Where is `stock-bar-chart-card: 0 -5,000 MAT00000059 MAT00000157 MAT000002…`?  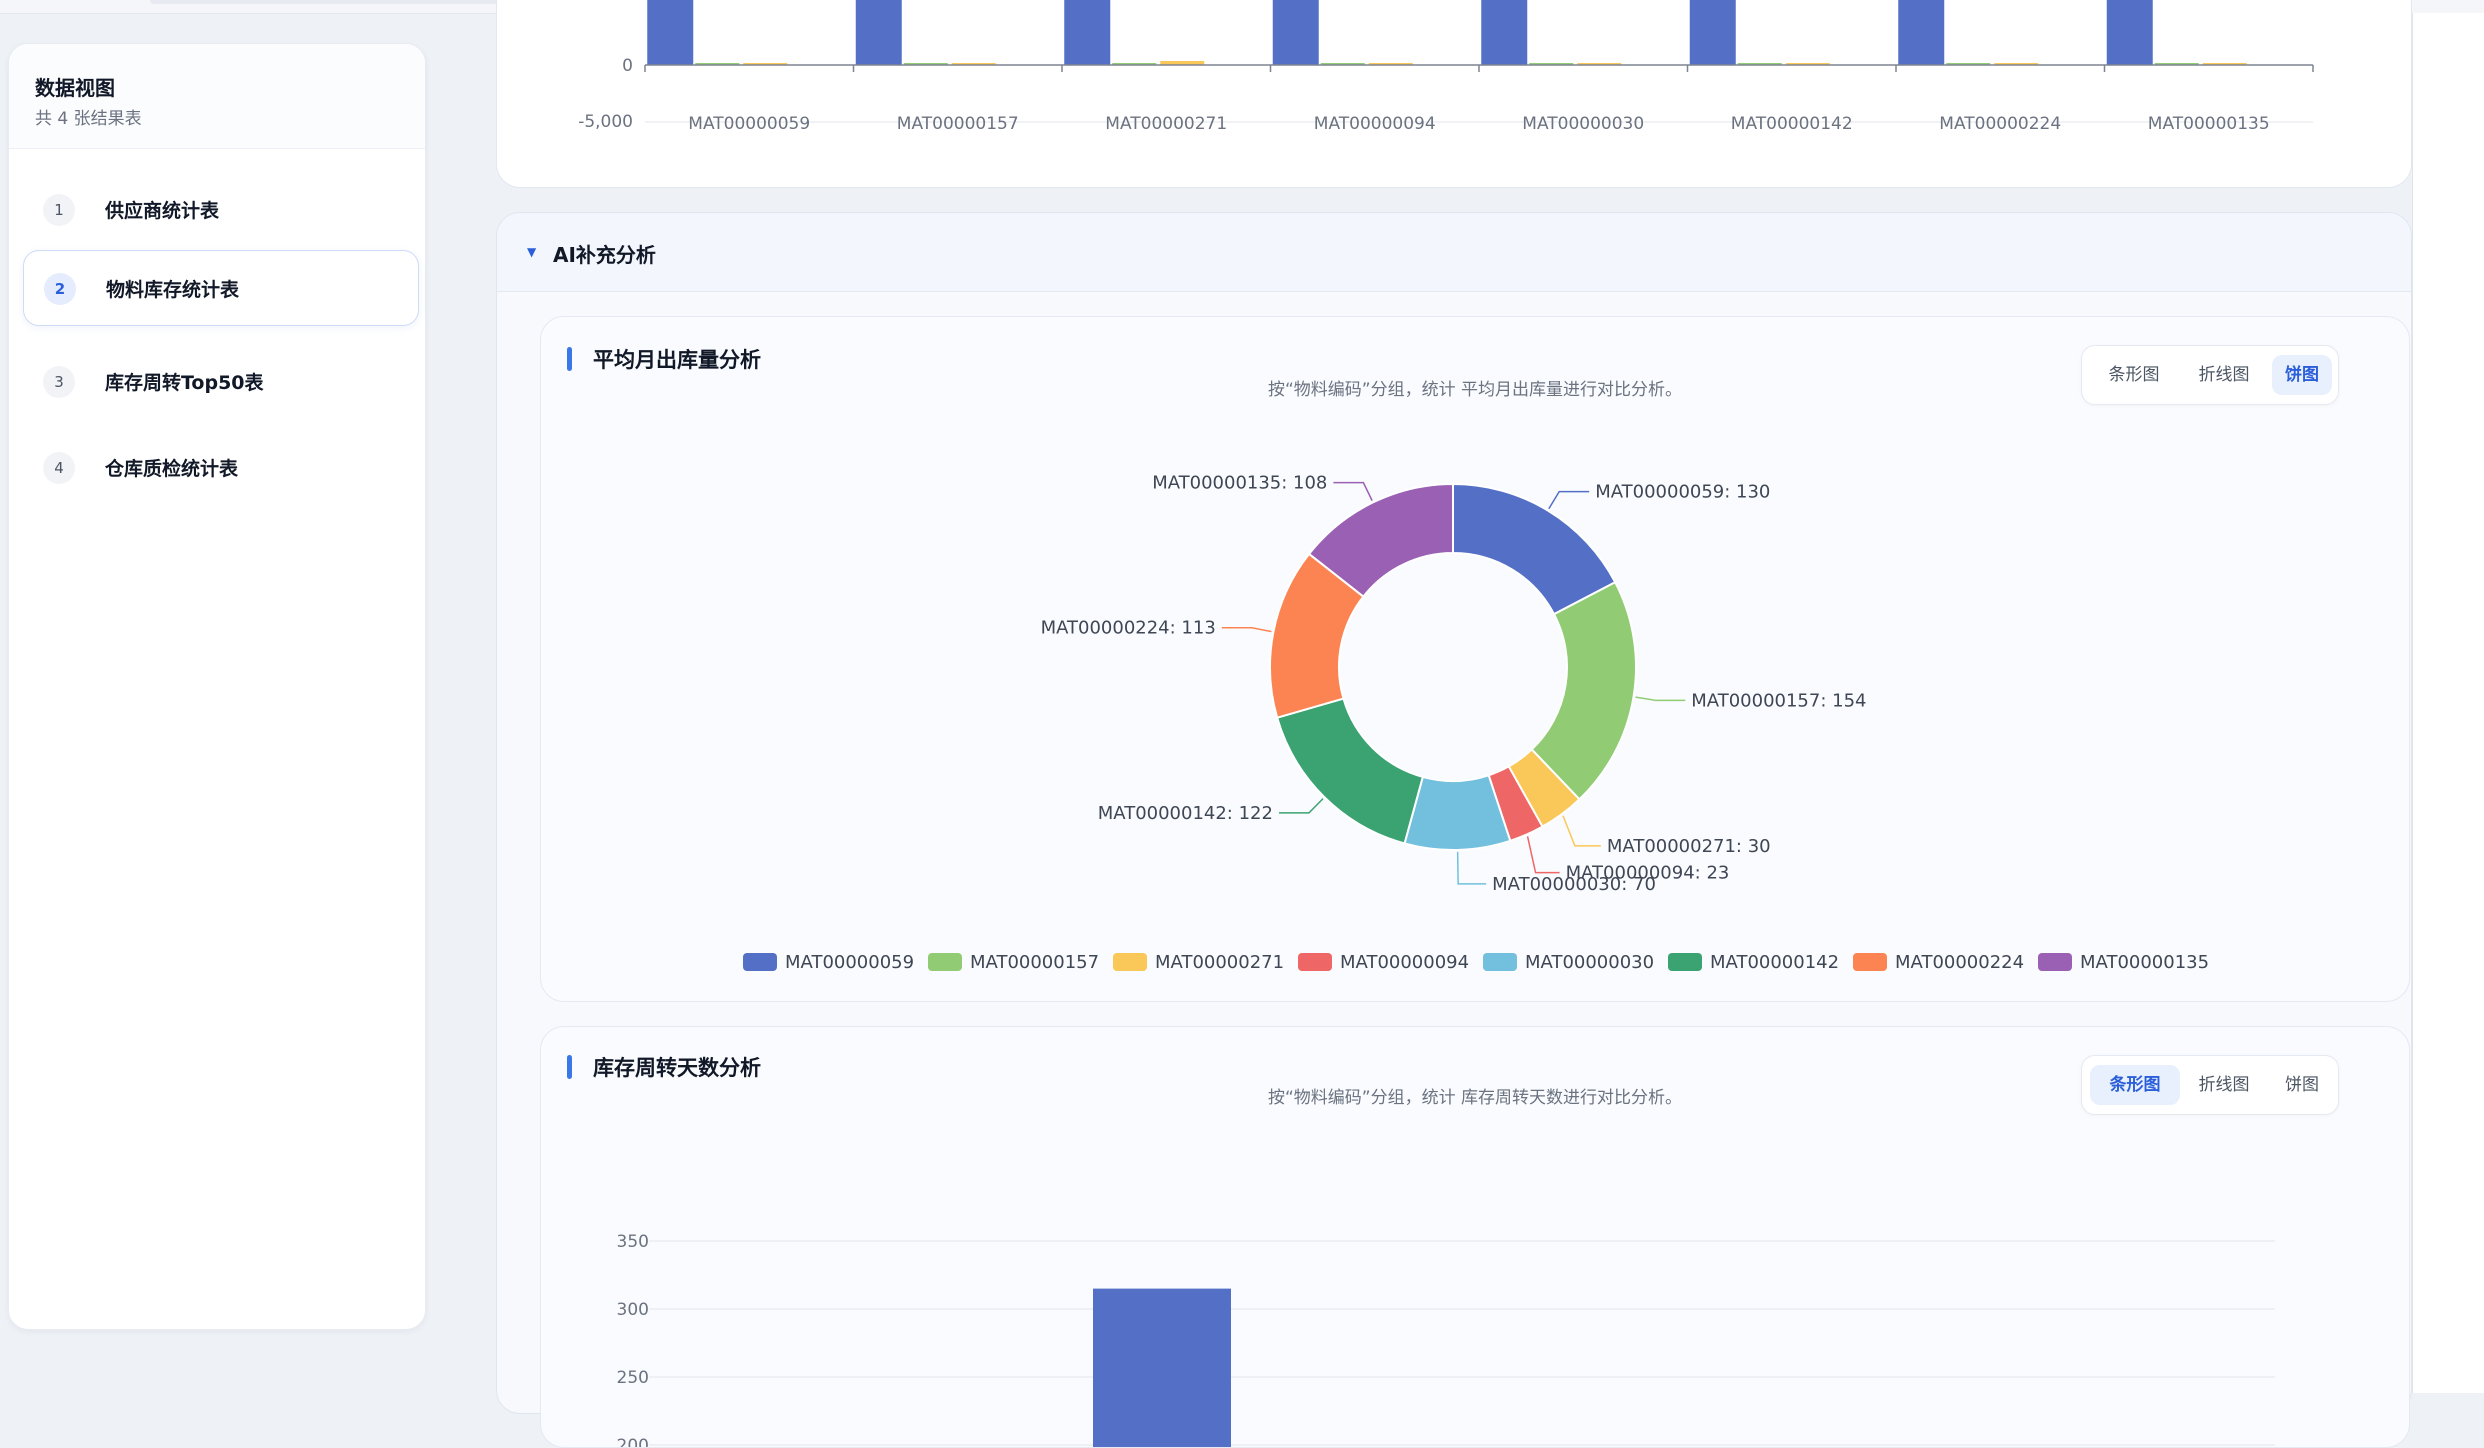 stock-bar-chart-card: 0 -5,000 MAT00000059 MAT00000157 MAT000002… is located at coordinates (1454, 94).